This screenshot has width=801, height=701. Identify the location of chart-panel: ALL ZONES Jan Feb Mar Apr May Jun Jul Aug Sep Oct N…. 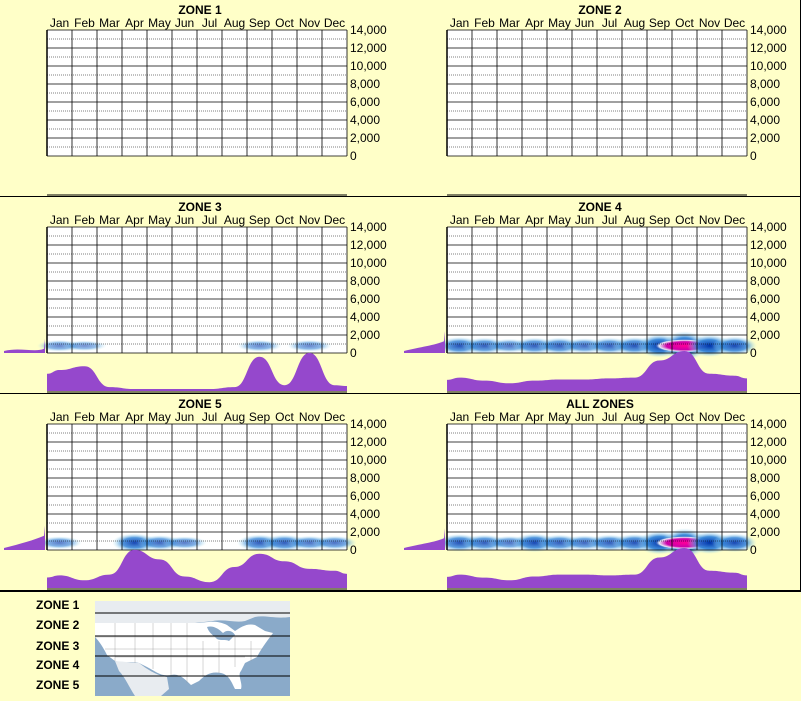
(600, 492).